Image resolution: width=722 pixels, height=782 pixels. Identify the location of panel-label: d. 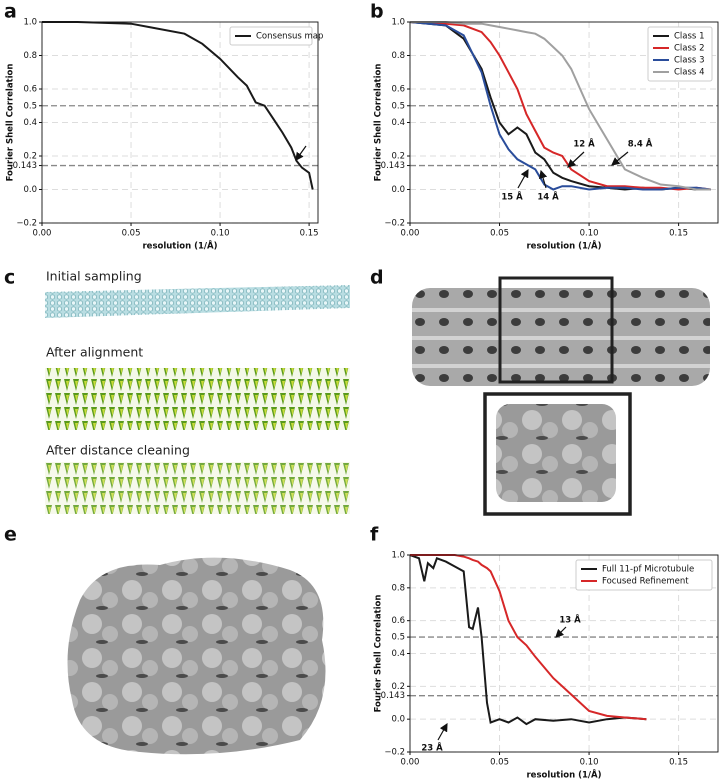
(377, 278).